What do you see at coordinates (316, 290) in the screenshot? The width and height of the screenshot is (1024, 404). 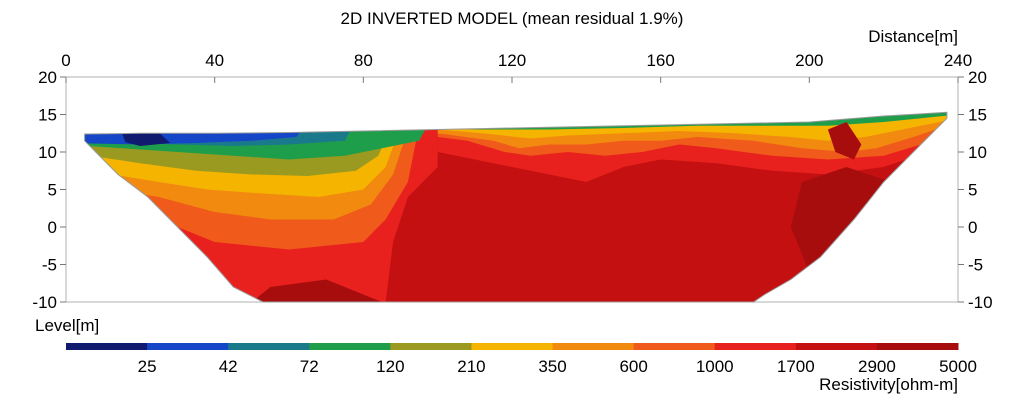 I see `zone-bottom-deep` at bounding box center [316, 290].